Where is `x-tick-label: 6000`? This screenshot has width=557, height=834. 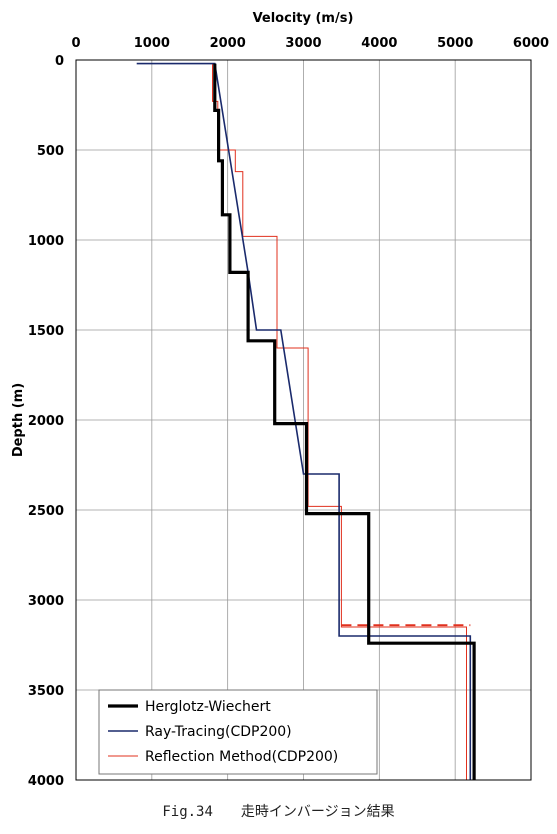 x-tick-label: 6000 is located at coordinates (531, 43).